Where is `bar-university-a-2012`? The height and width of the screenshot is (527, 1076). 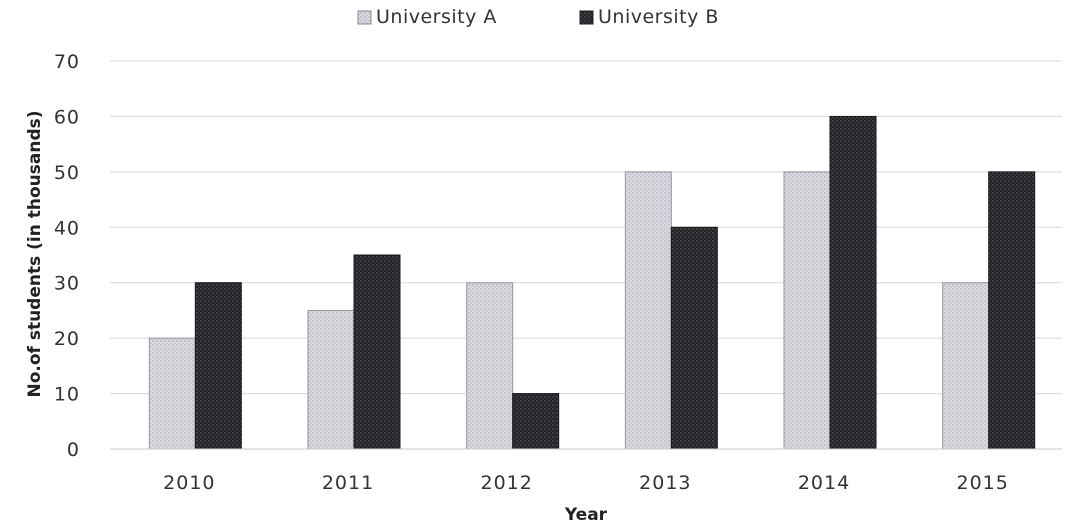 bar-university-a-2012 is located at coordinates (490, 366).